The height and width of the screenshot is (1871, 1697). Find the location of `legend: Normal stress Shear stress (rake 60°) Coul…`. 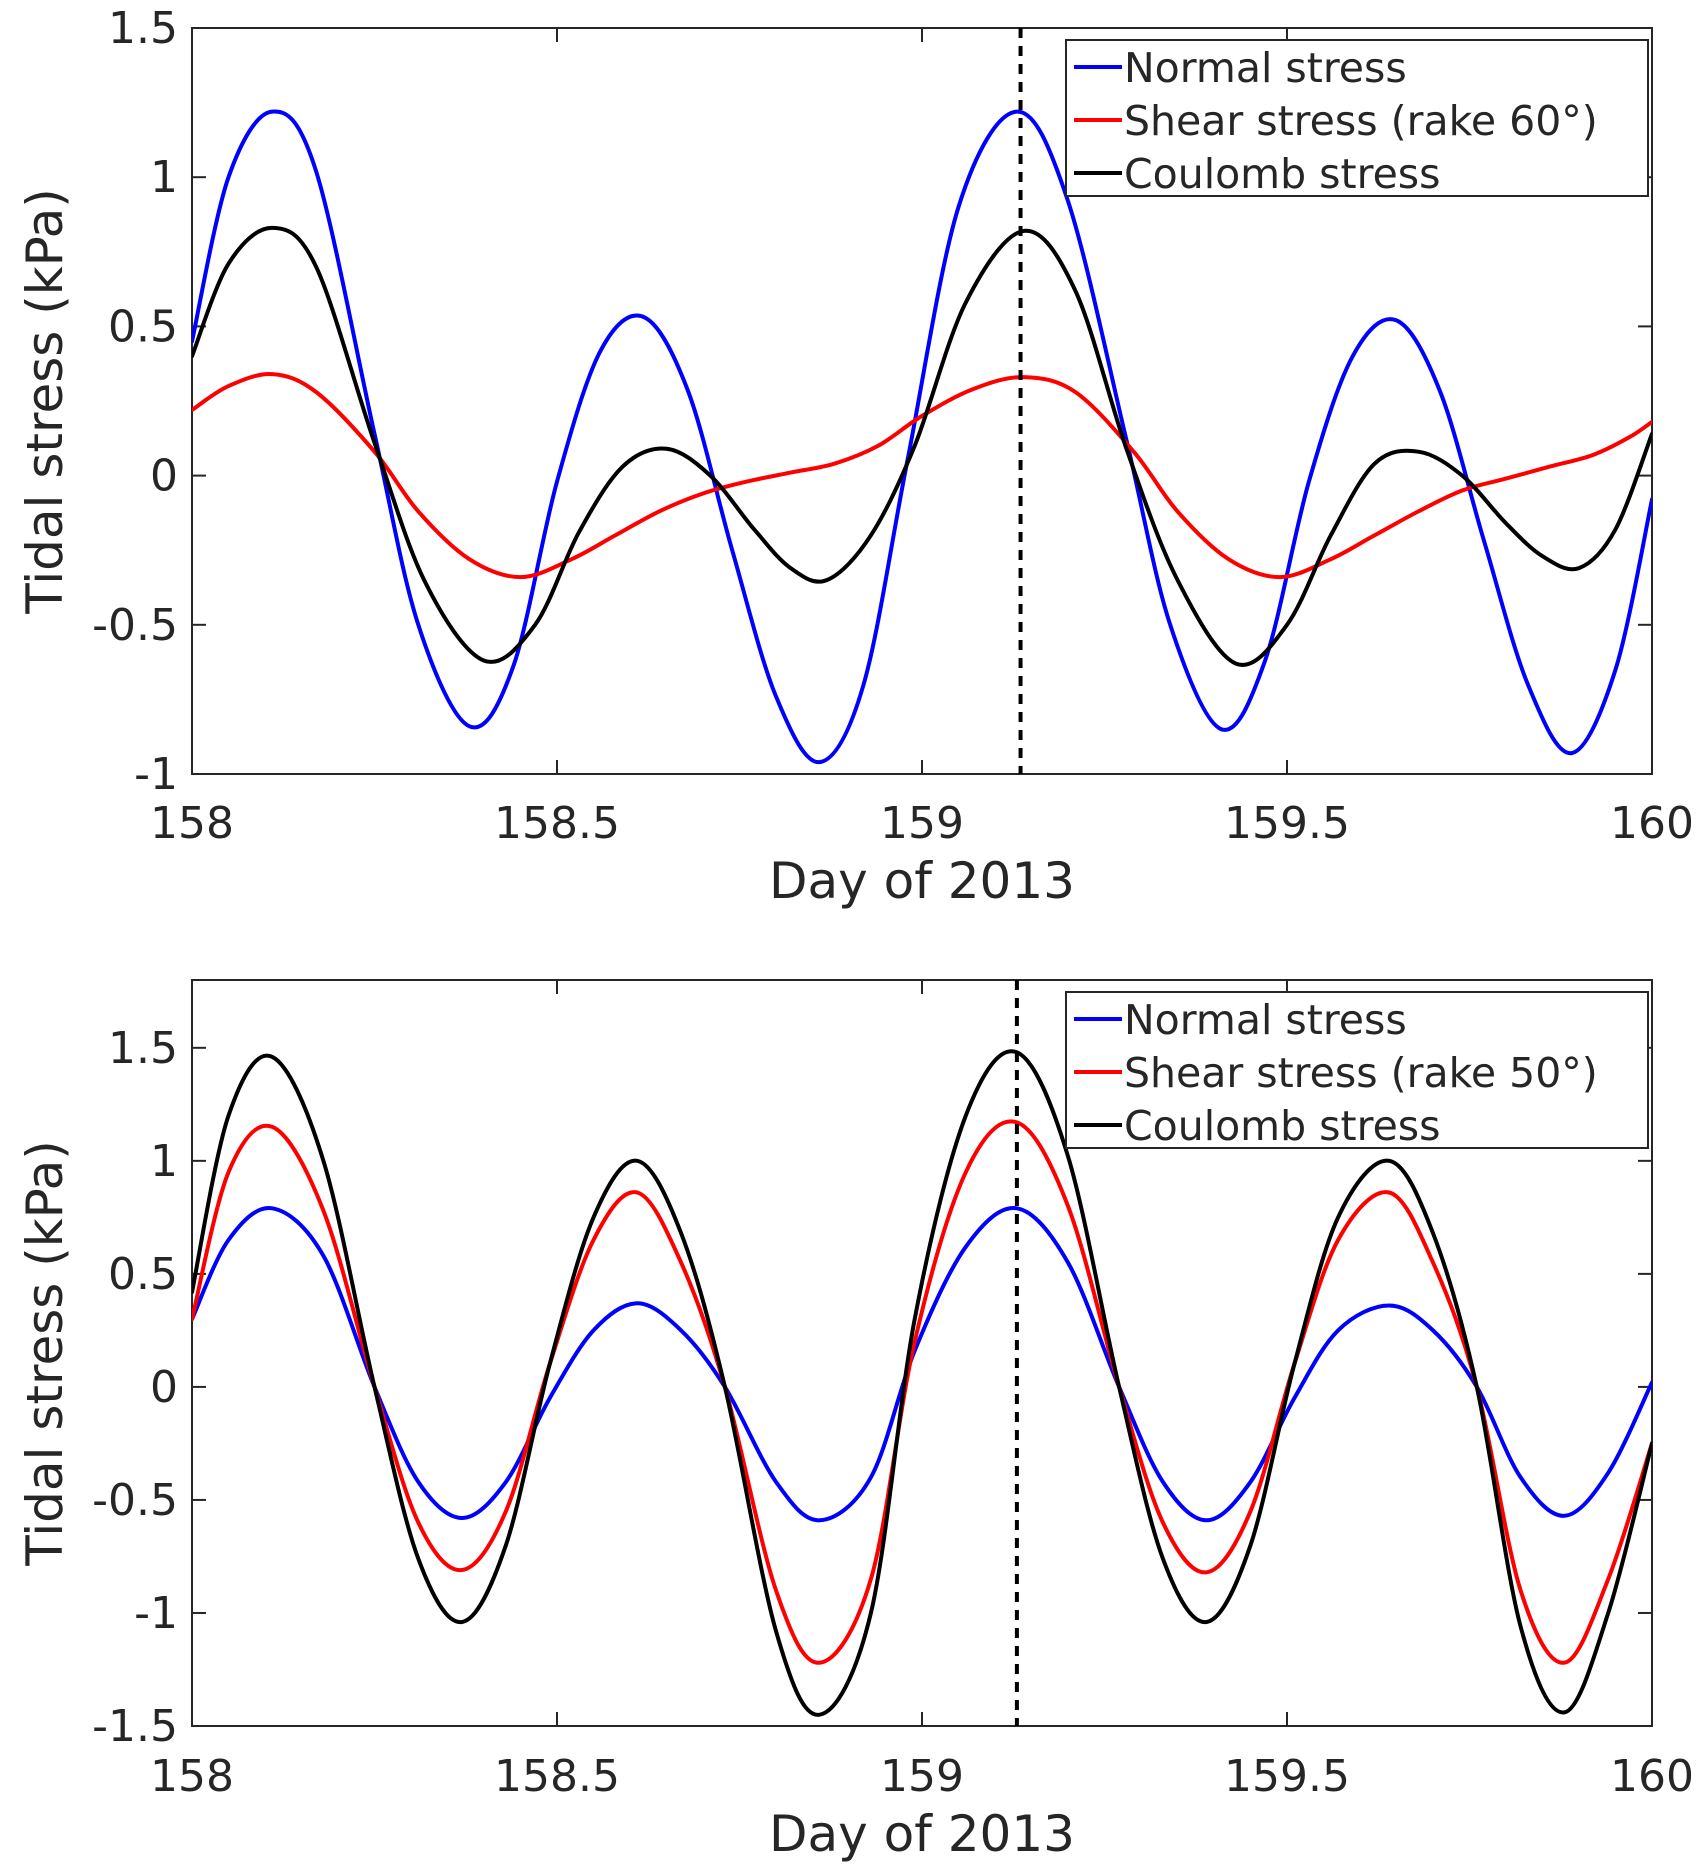

legend: Normal stress Shear stress (rake 60°) Coul… is located at coordinates (1357, 118).